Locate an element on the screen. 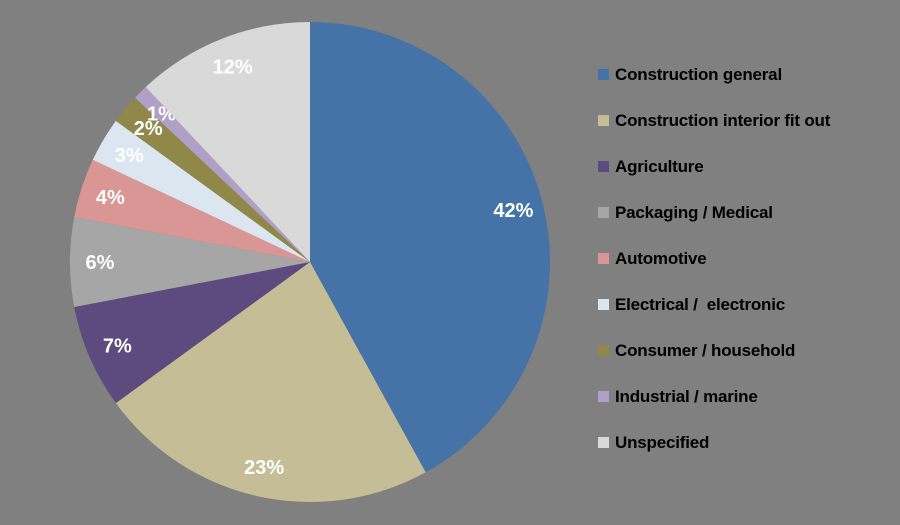 The width and height of the screenshot is (900, 525). pie-slice-packaging-medical is located at coordinates (189, 262).